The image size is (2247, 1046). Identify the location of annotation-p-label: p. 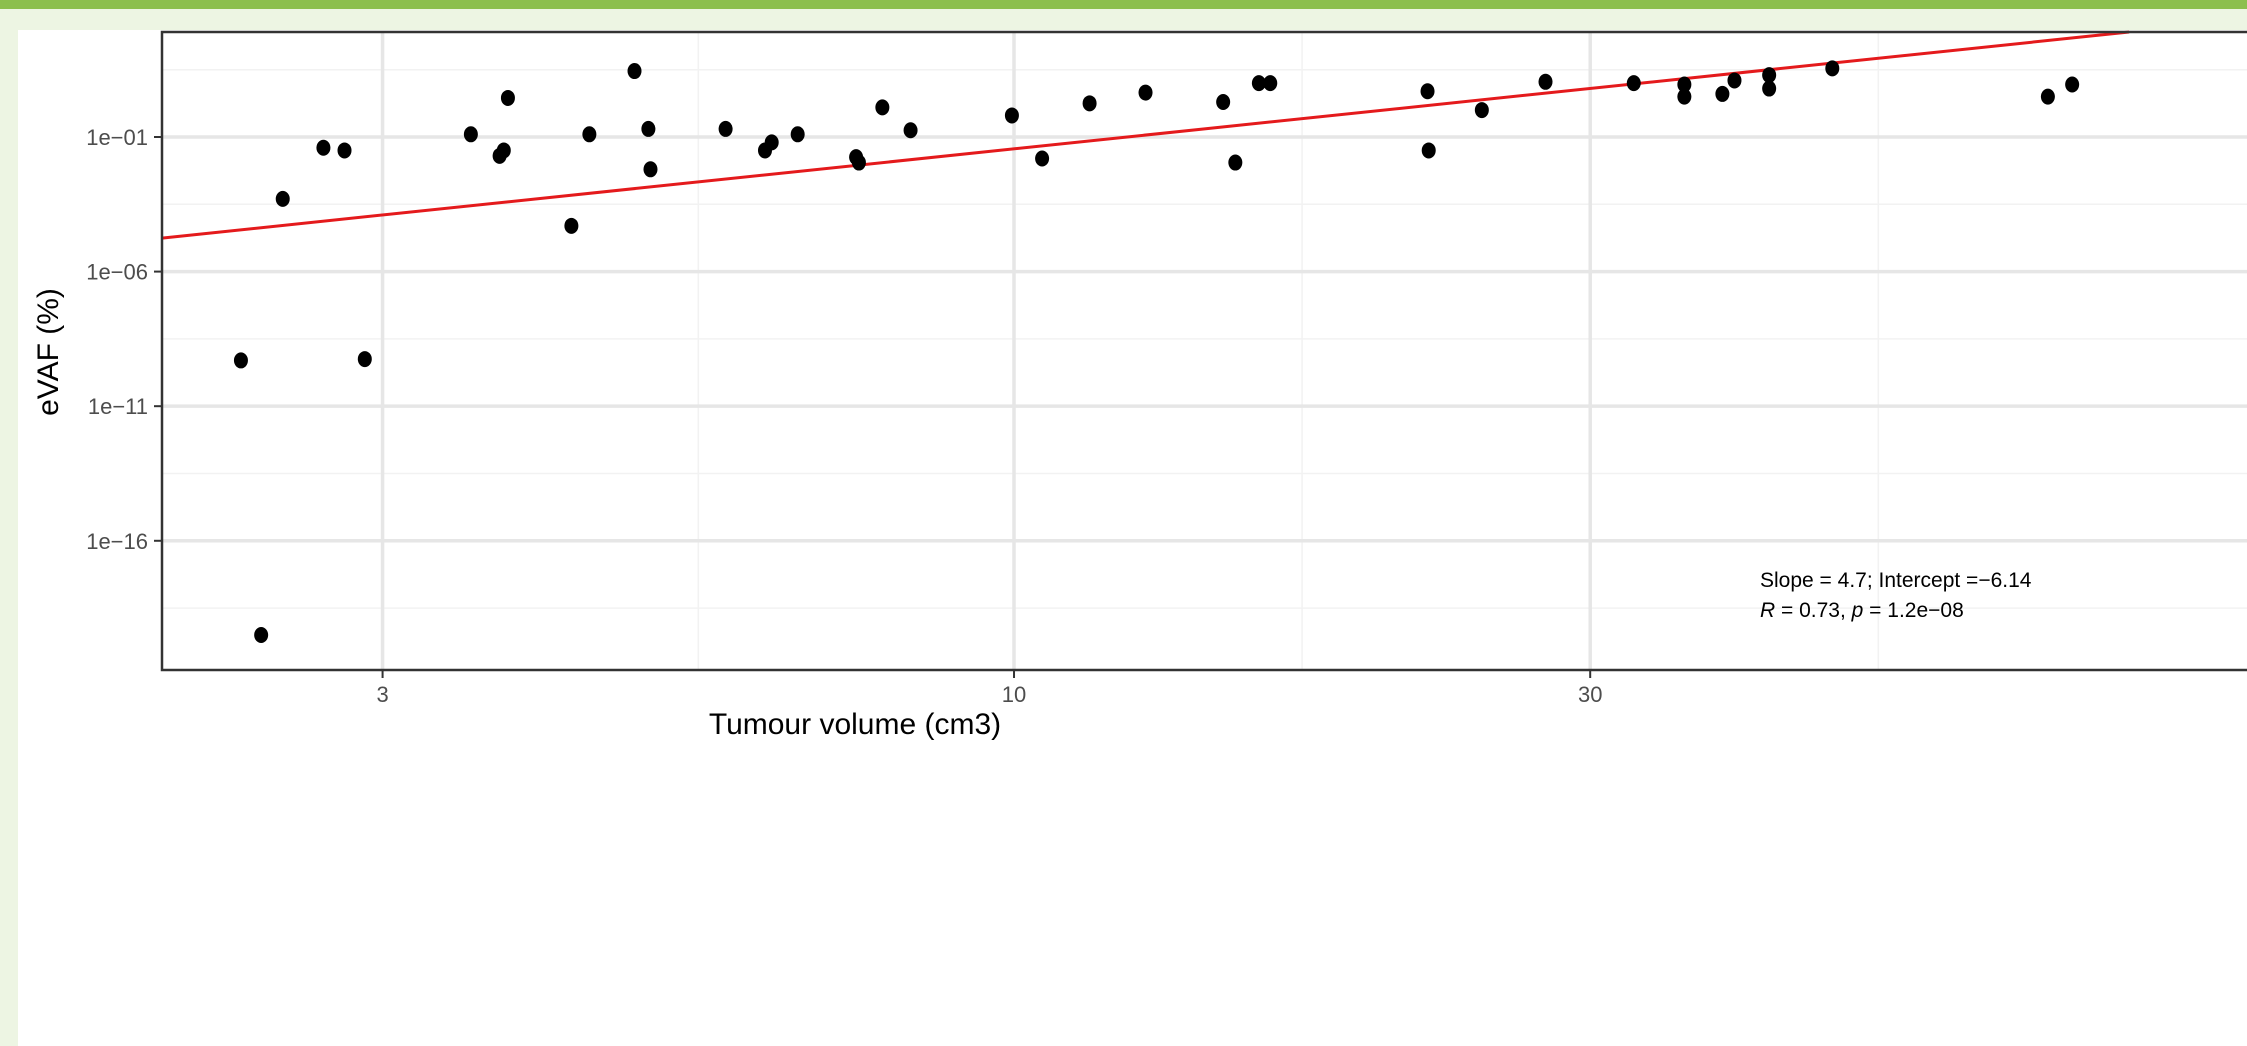
(1857, 610).